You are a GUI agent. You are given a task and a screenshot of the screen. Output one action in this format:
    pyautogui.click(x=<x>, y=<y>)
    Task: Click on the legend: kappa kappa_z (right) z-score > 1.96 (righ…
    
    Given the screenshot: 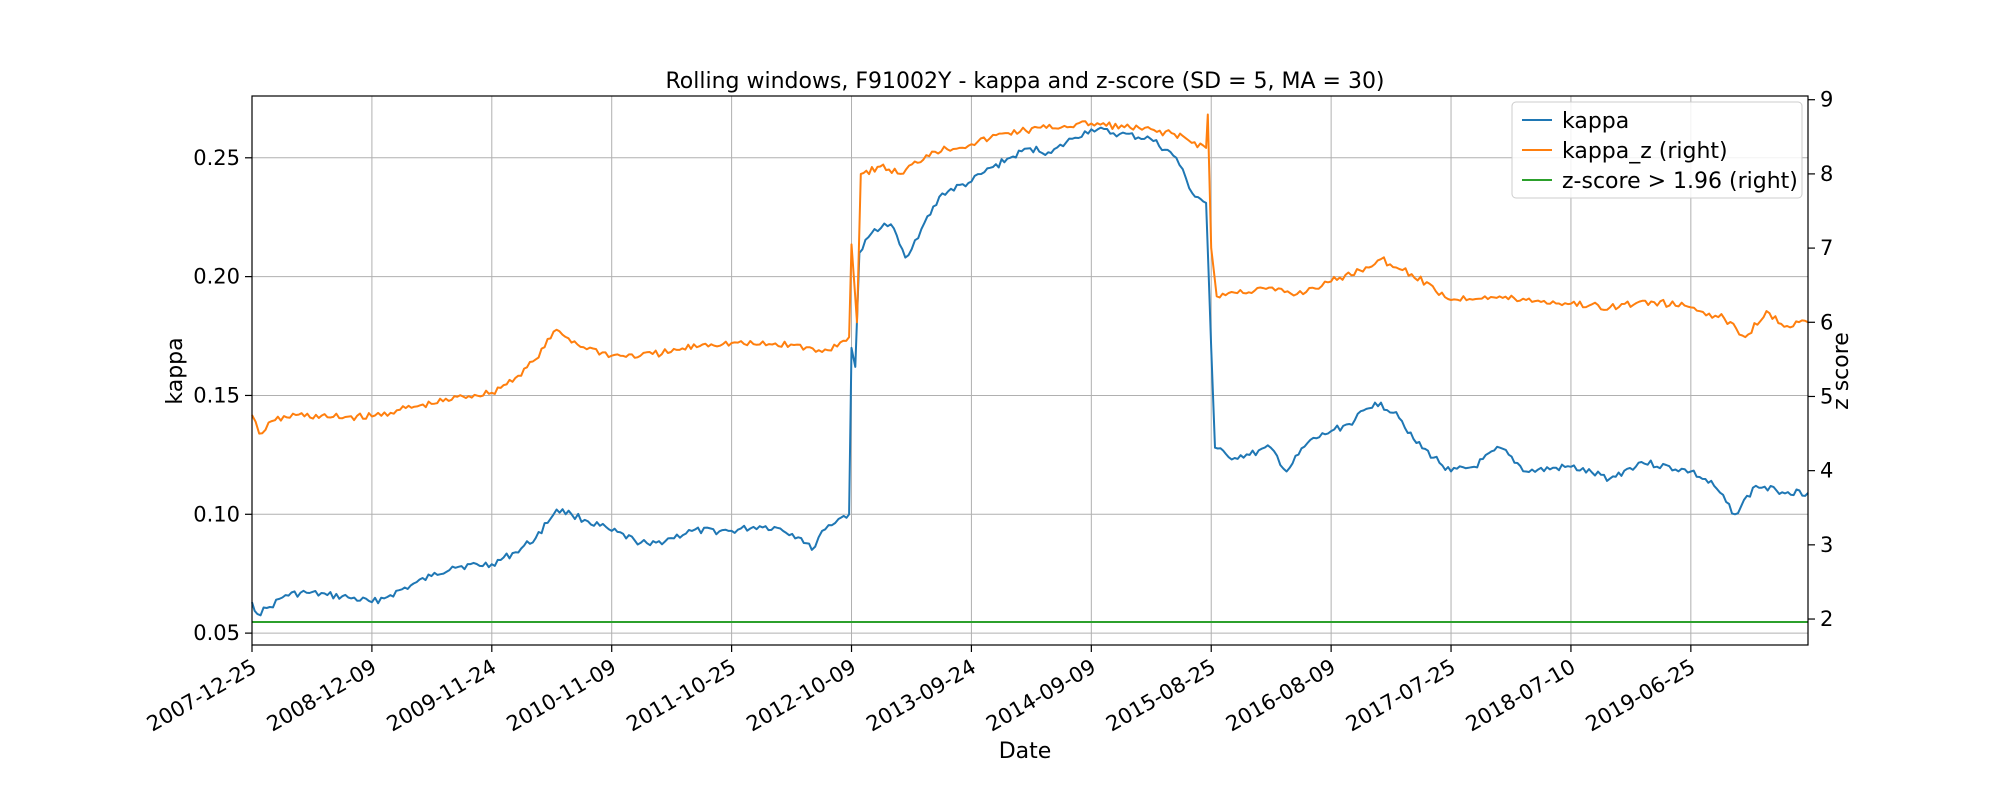 What is the action you would take?
    pyautogui.click(x=1657, y=150)
    